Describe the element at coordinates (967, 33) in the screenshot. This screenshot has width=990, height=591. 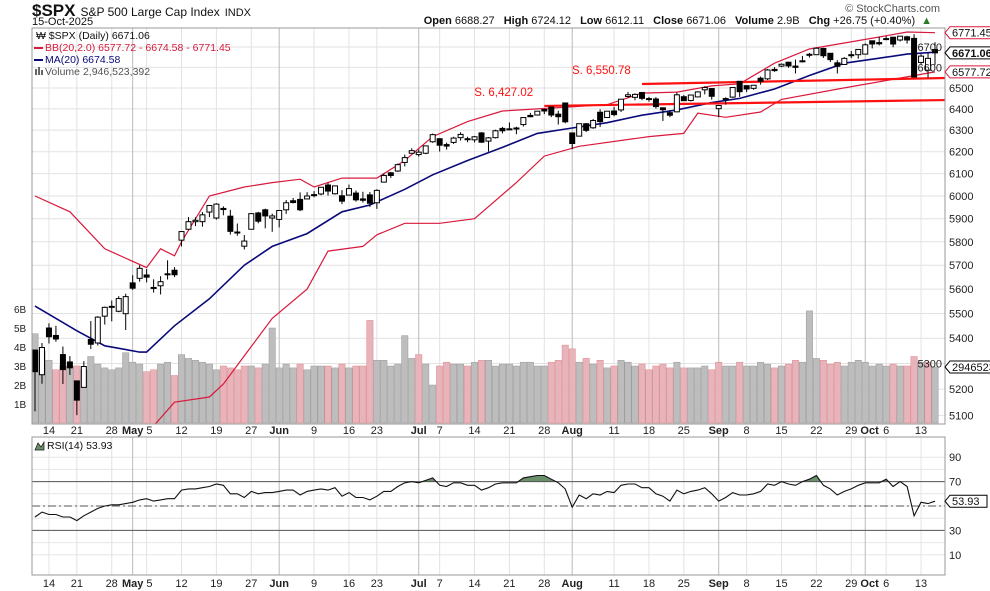
I see `bb-upper-tag-box` at that location.